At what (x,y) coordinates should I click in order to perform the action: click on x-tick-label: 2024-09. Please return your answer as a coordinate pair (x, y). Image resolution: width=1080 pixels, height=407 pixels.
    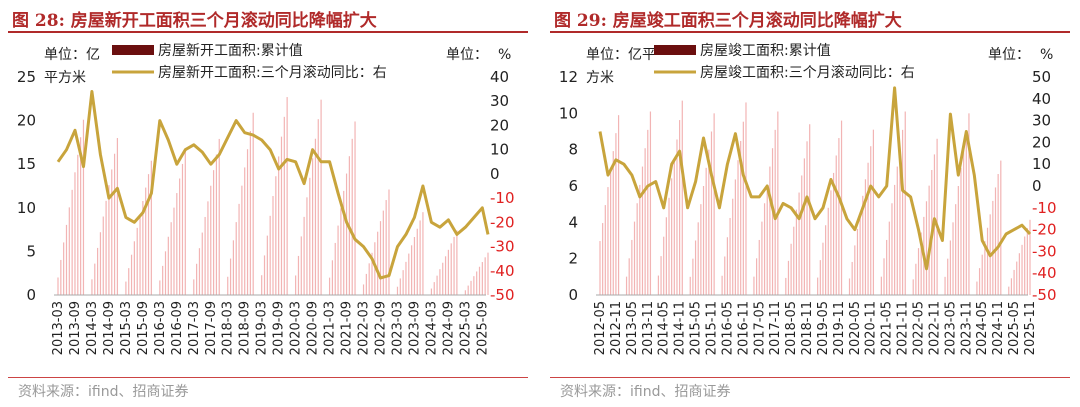
    Looking at the image, I should click on (448, 328).